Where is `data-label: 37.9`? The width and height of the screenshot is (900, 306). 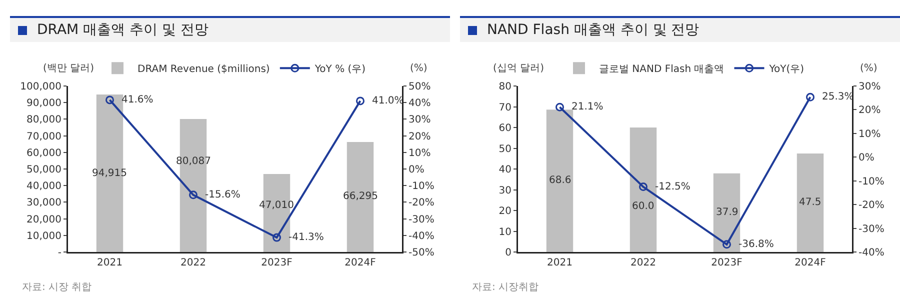 data-label: 37.9 is located at coordinates (727, 212).